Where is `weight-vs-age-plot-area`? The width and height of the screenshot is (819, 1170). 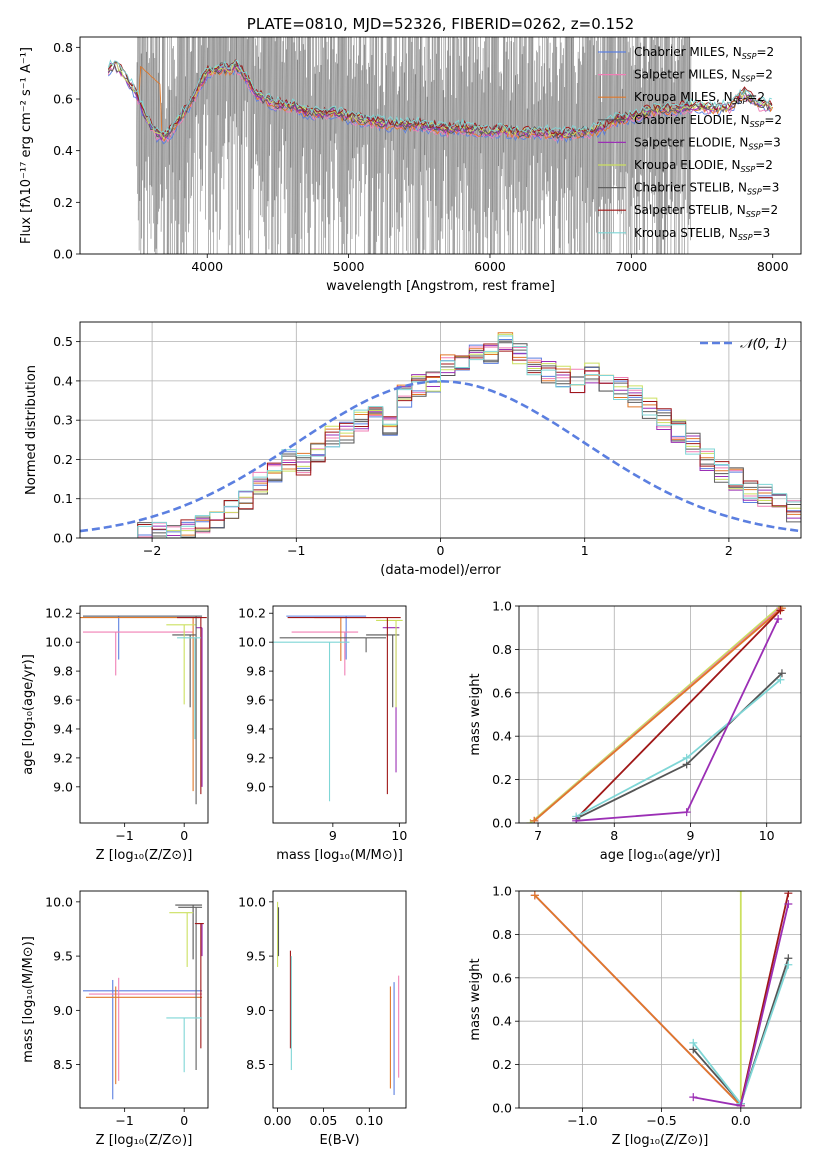
weight-vs-age-plot-area is located at coordinates (656, 714).